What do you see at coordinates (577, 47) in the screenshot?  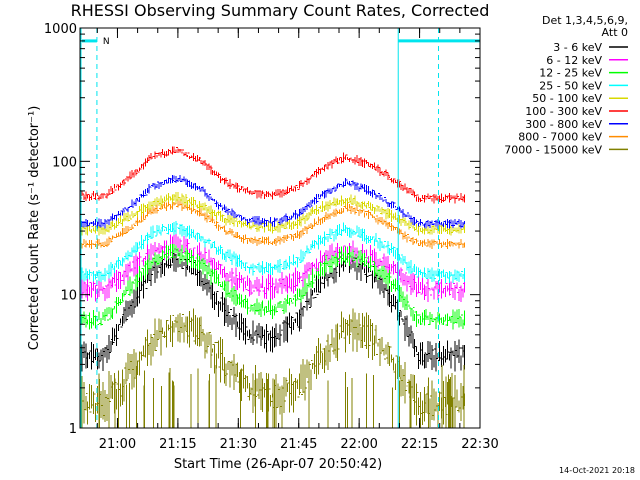 I see `legend-label: 3 - 6 keV` at bounding box center [577, 47].